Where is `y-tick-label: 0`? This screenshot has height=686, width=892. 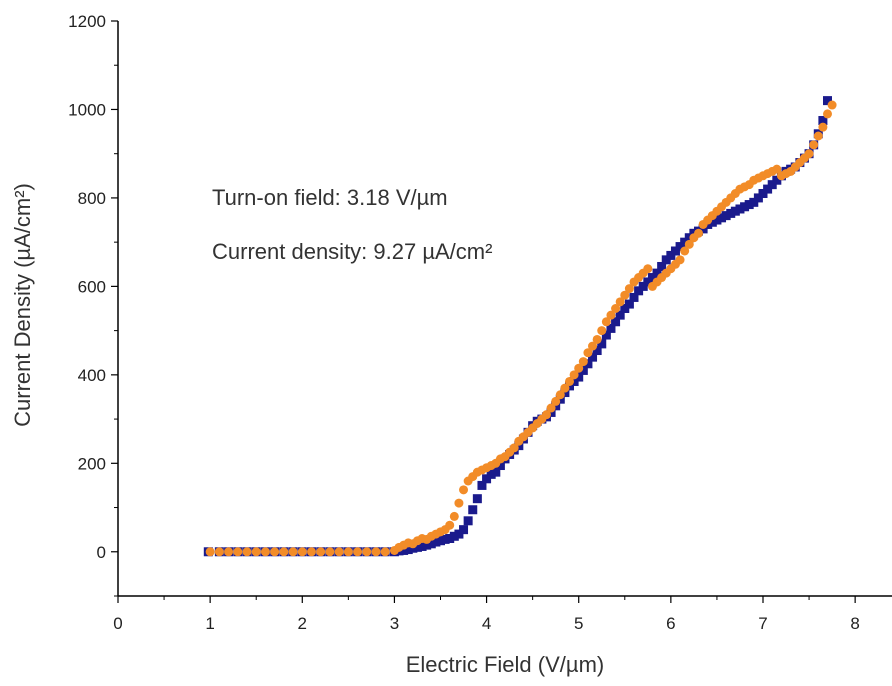 y-tick-label: 0 is located at coordinates (101, 552).